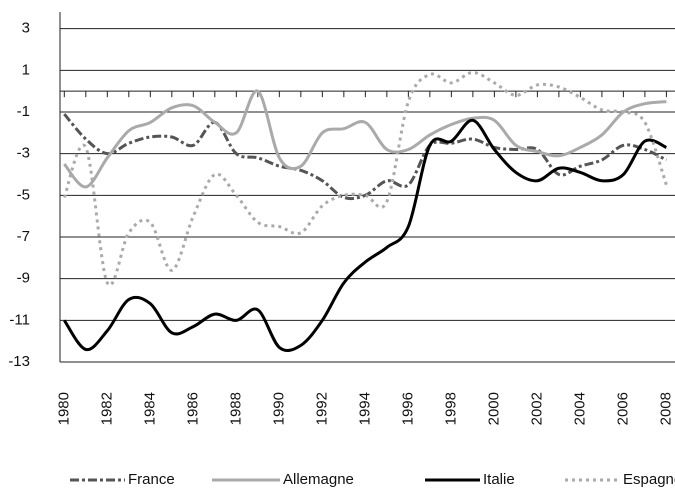 This screenshot has height=498, width=675. What do you see at coordinates (23, 236) in the screenshot?
I see `y-tick-label: -7` at bounding box center [23, 236].